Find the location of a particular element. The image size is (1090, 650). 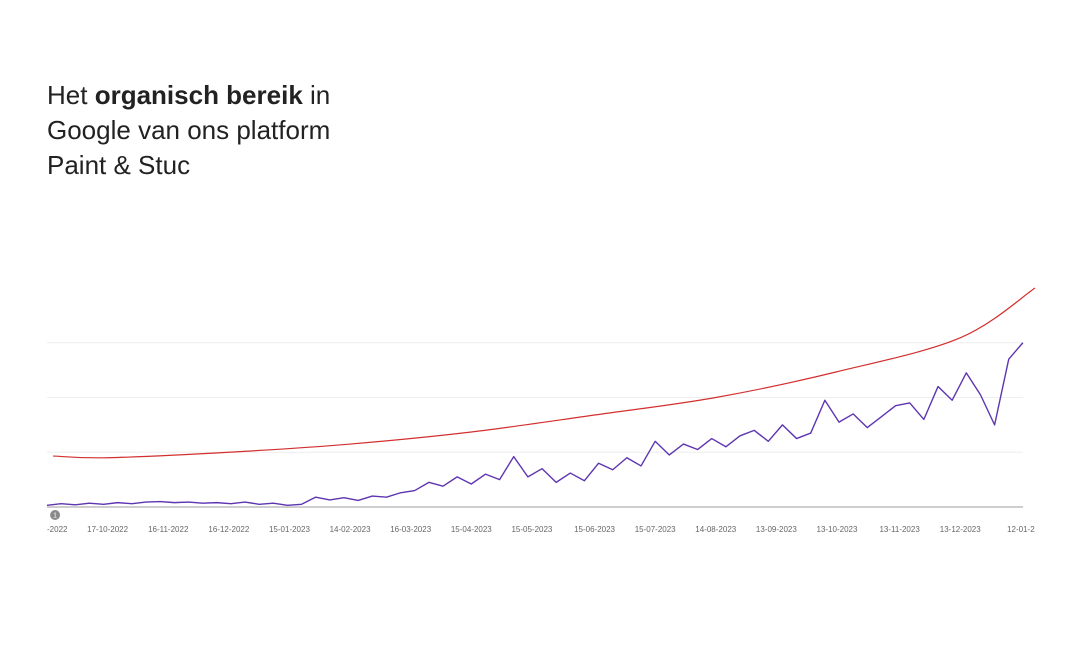

x-tick-label: 13-10-2023 is located at coordinates (837, 529).